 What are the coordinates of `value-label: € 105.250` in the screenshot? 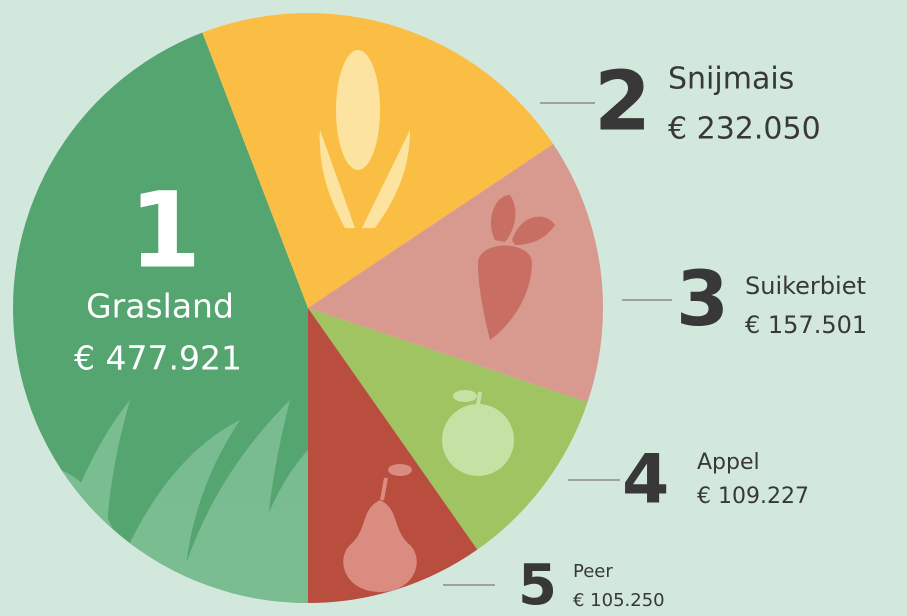 It's located at (619, 600).